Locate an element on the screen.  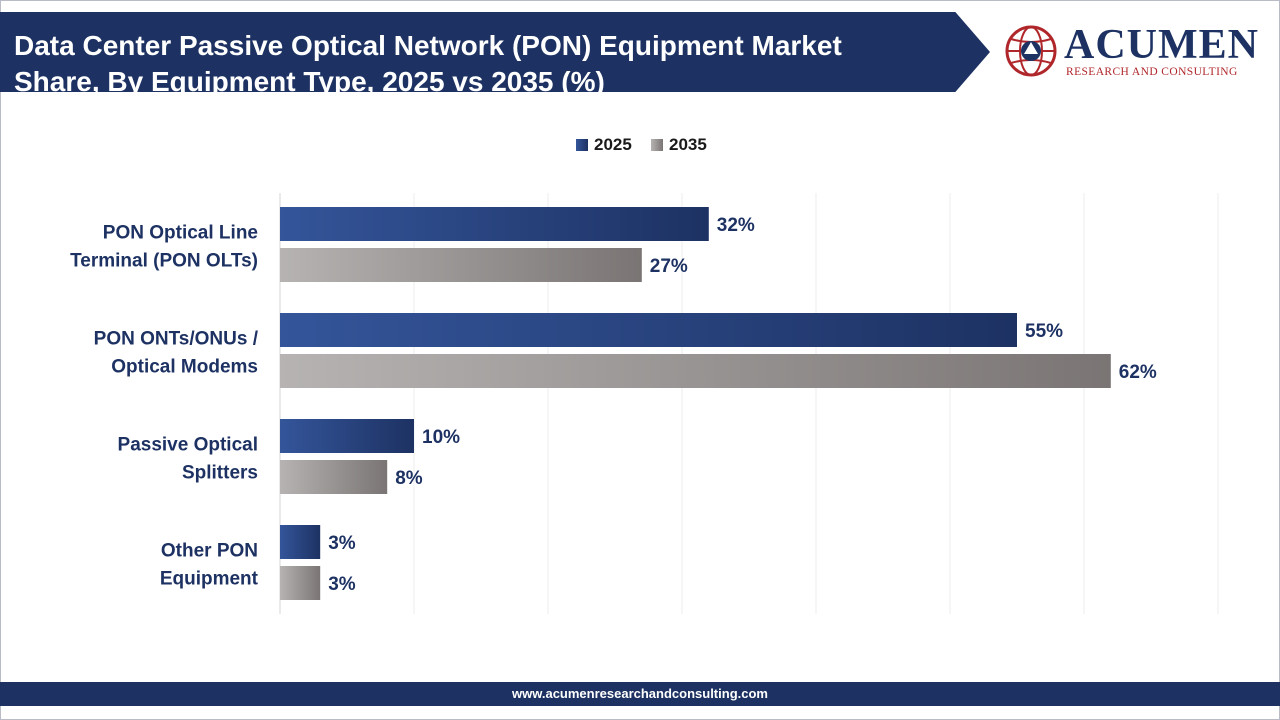
legend-item-2035: 2035 is located at coordinates (679, 145).